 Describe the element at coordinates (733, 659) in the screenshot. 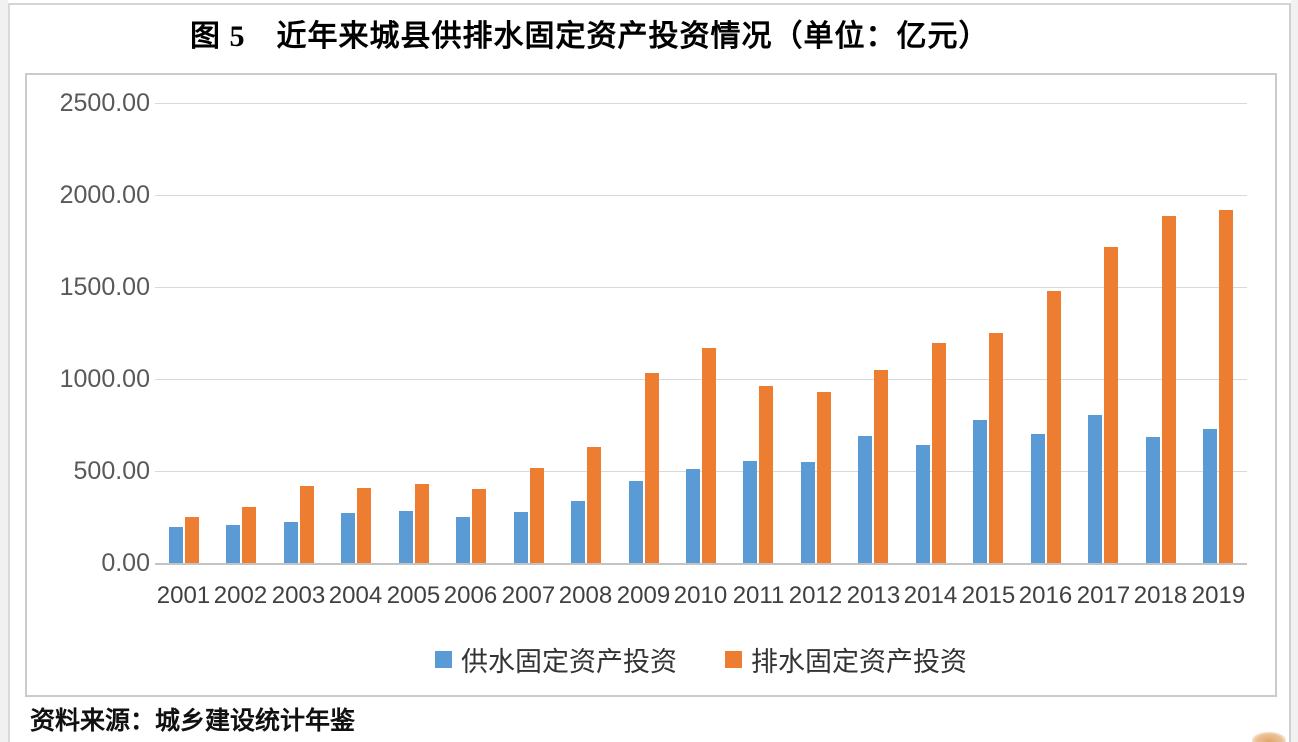

I see `drain-square-icon` at that location.